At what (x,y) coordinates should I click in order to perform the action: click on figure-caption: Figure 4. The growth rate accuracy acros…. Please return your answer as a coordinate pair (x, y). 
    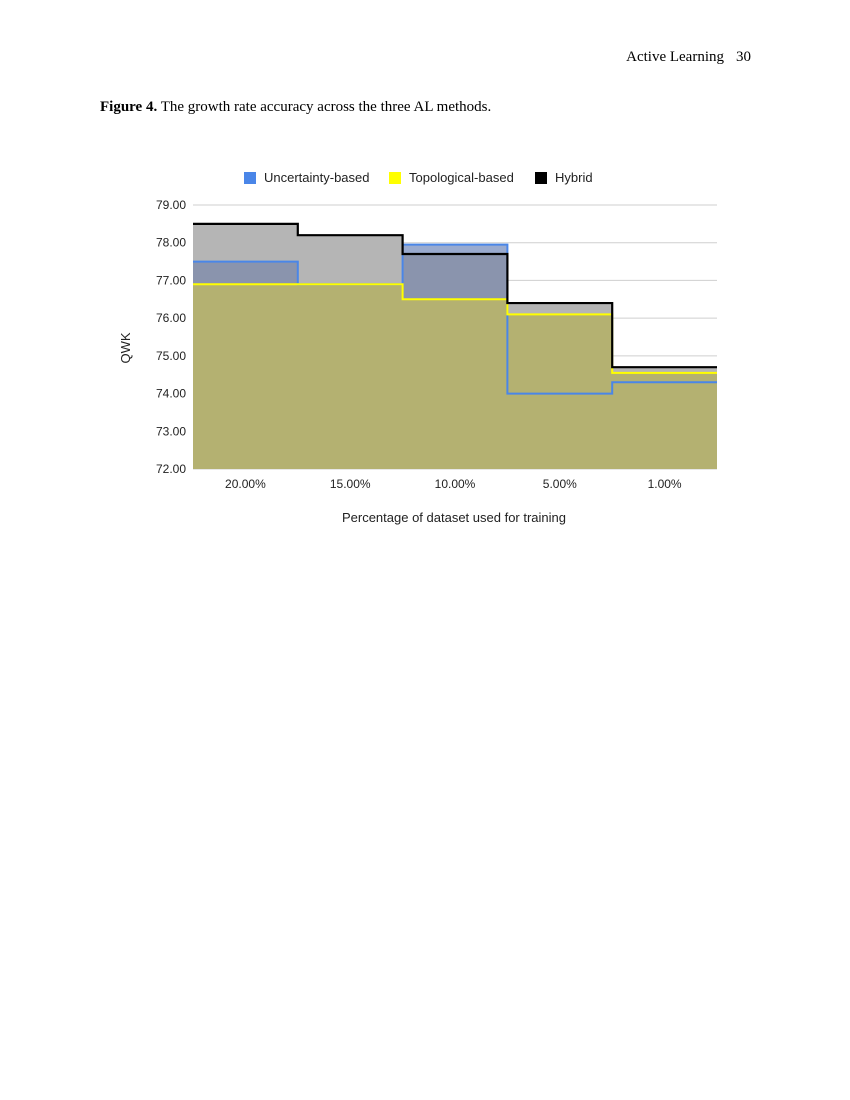
    Looking at the image, I should click on (295, 107).